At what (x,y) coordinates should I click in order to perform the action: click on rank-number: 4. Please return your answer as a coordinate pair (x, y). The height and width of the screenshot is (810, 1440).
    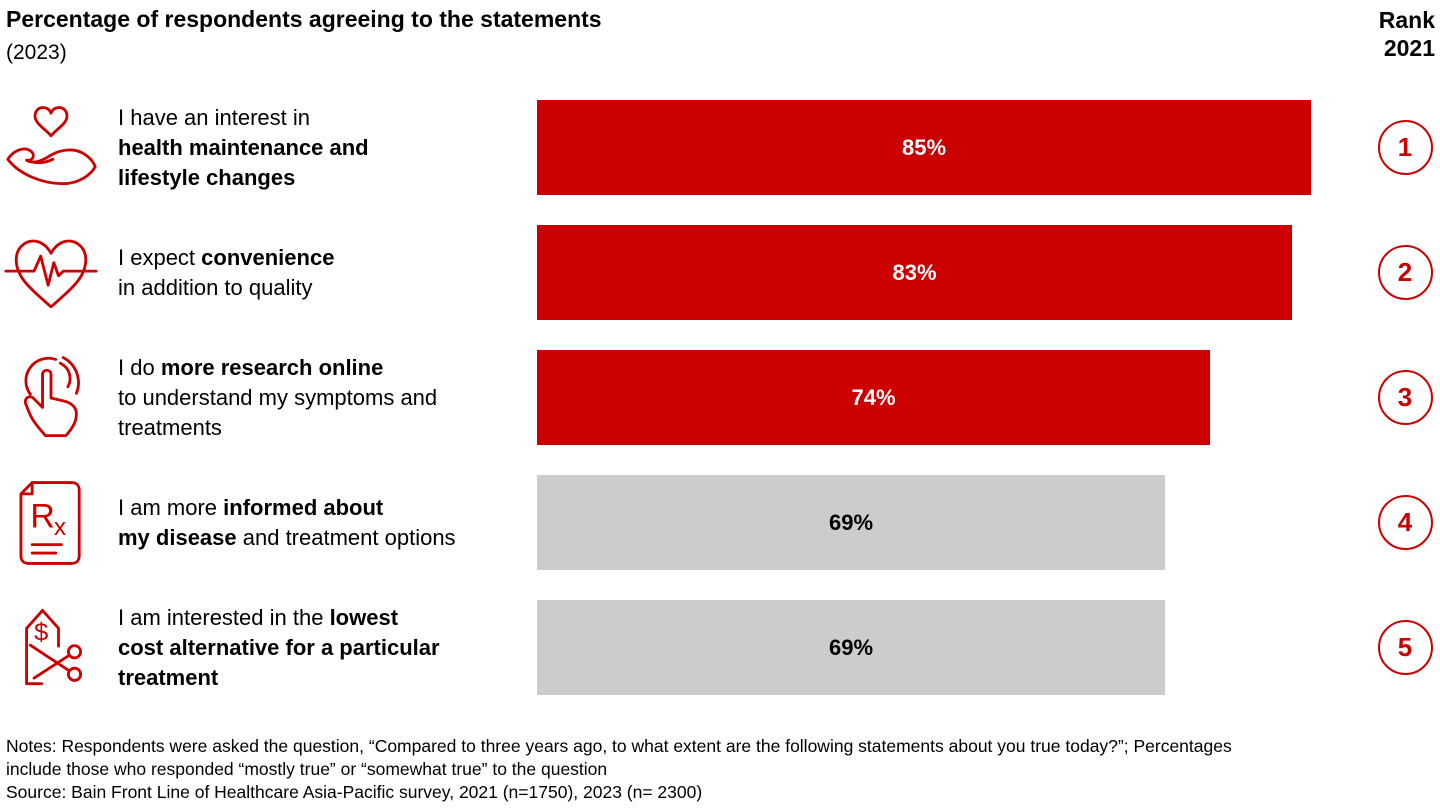
    Looking at the image, I should click on (1405, 522).